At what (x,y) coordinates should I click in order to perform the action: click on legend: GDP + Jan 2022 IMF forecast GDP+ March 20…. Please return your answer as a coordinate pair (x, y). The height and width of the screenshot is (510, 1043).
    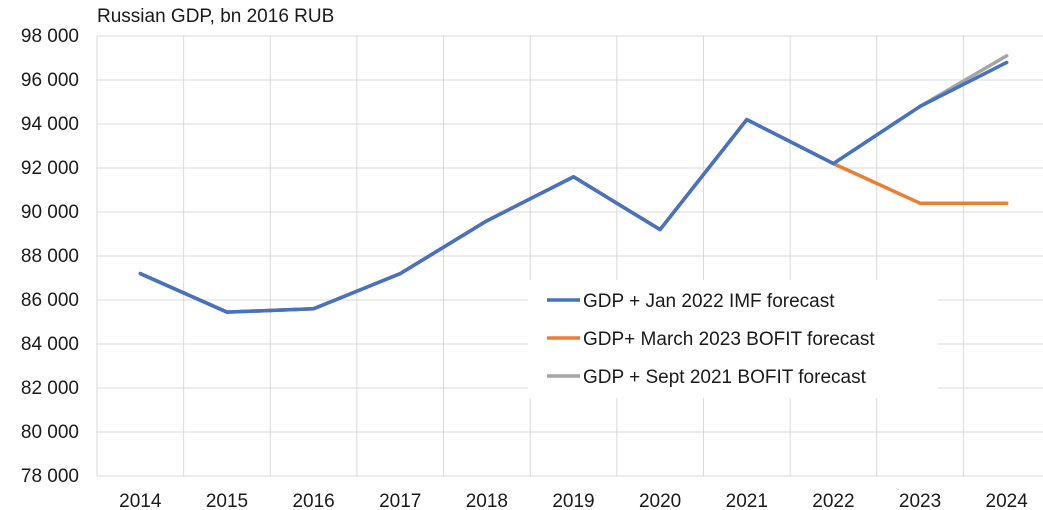
    Looking at the image, I should click on (711, 339).